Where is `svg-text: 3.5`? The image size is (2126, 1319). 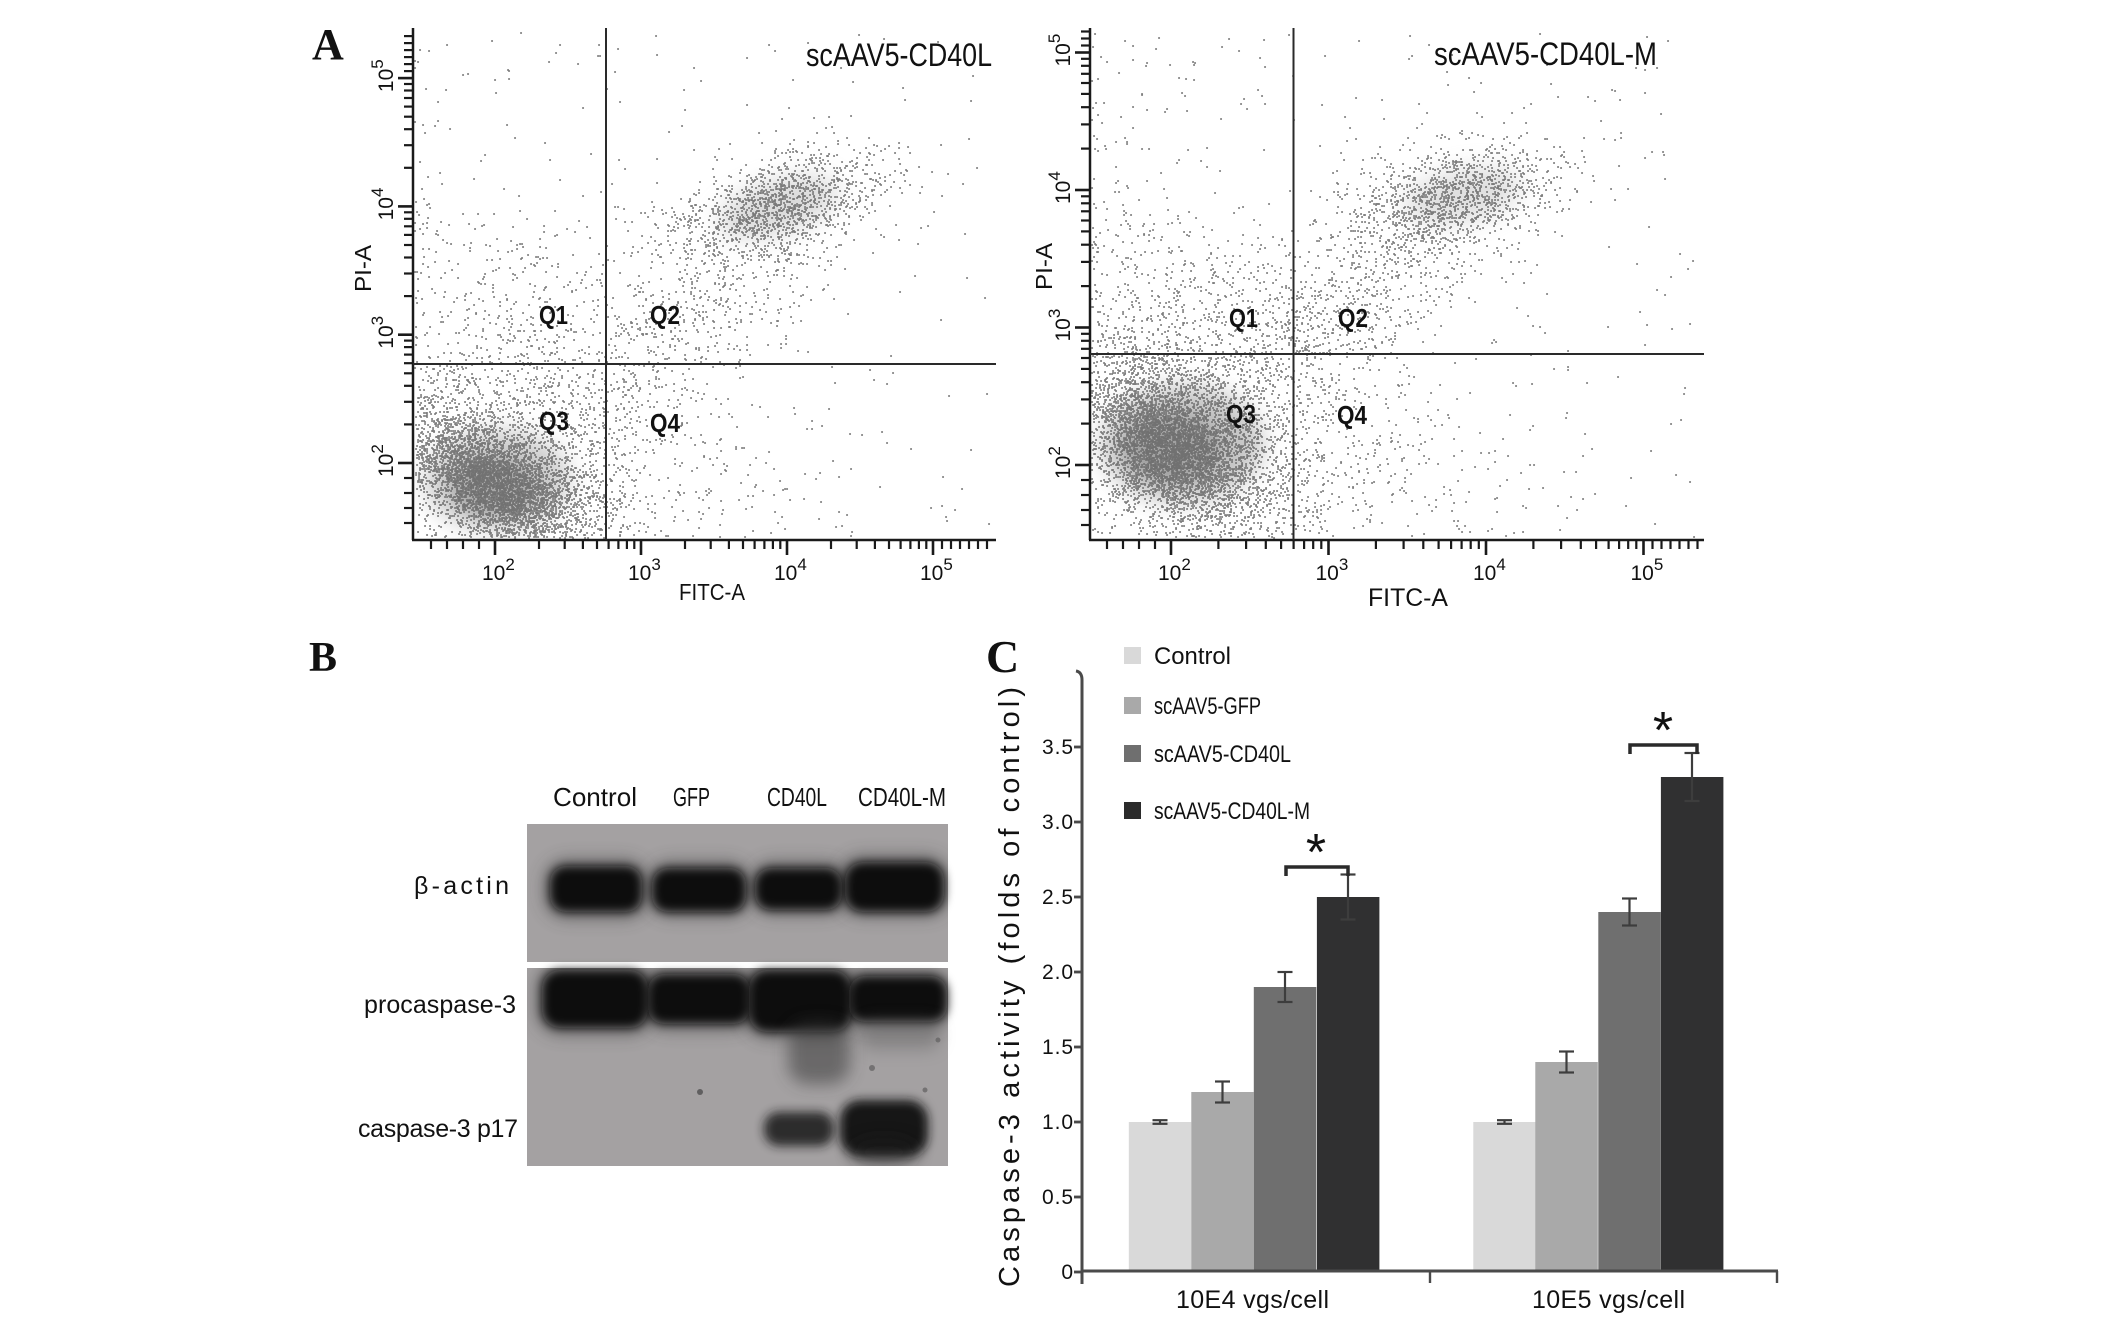 svg-text: 3.5 is located at coordinates (1057, 747).